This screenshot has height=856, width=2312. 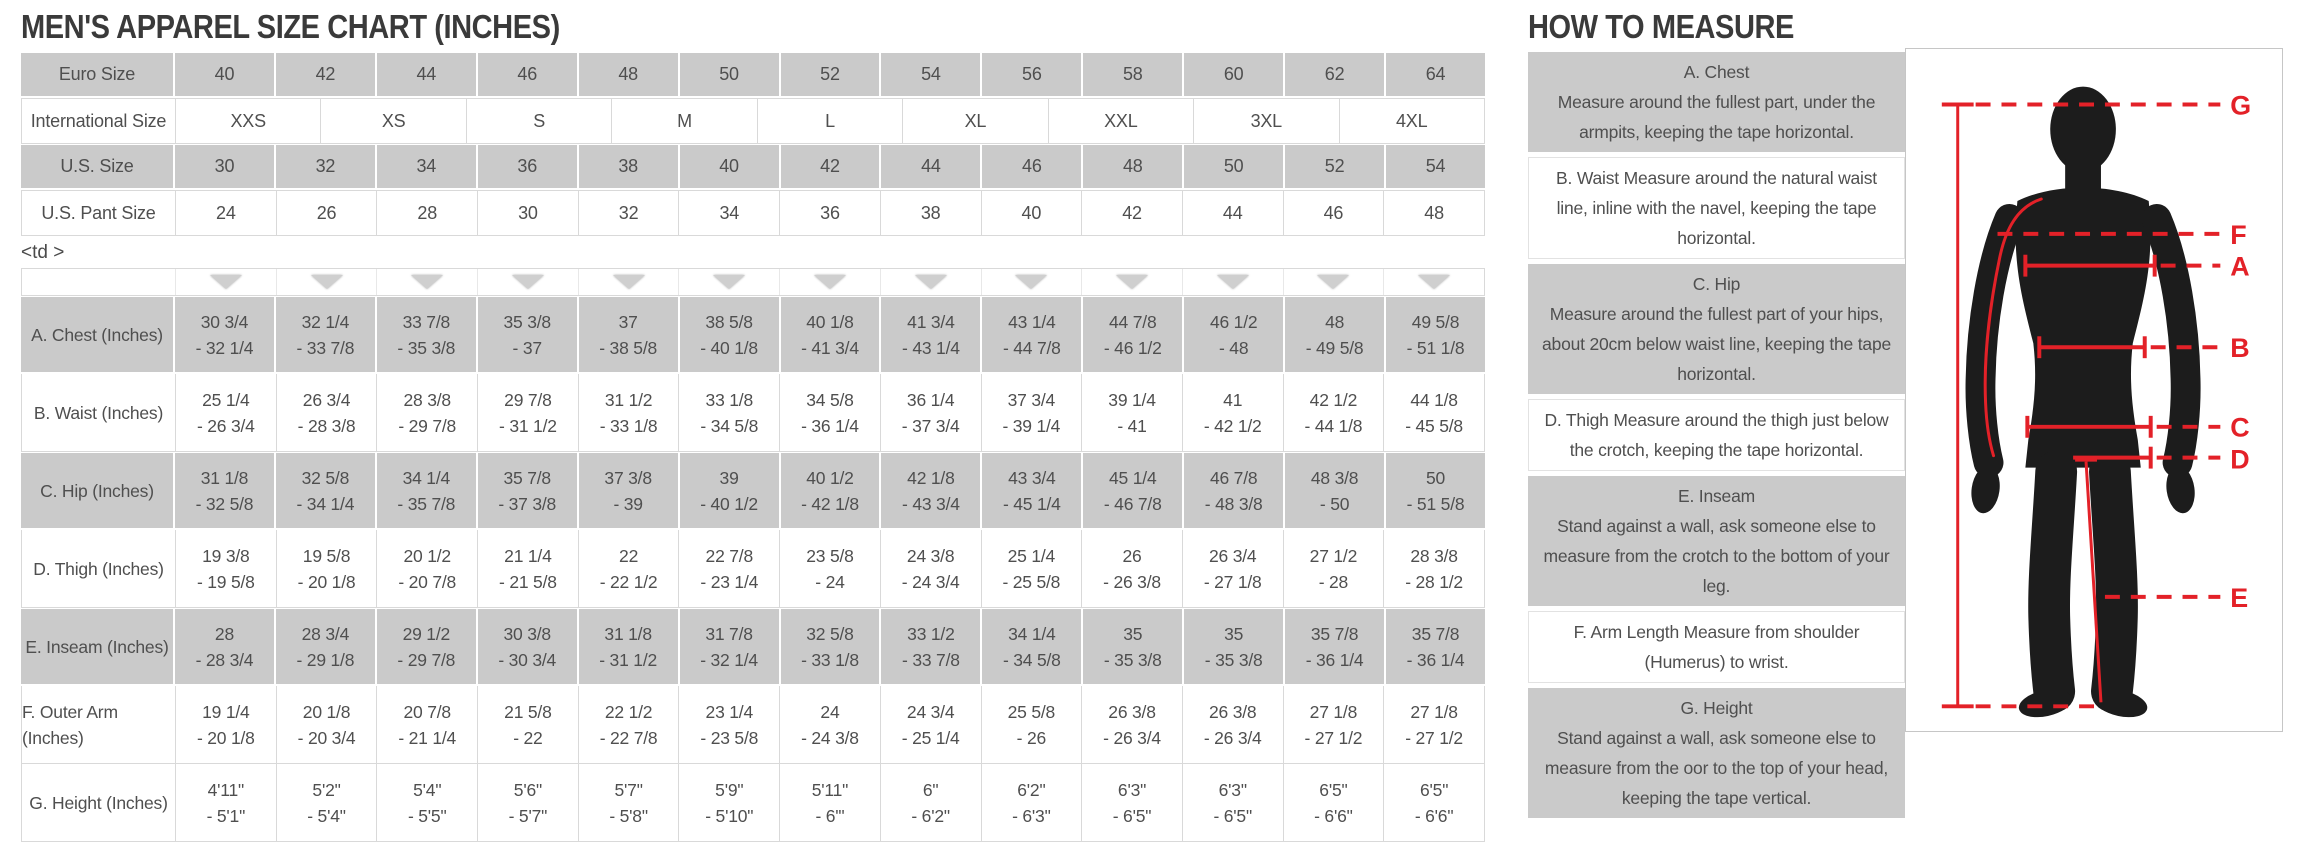 I want to click on range-to: - 41 3/4, so click(x=830, y=347).